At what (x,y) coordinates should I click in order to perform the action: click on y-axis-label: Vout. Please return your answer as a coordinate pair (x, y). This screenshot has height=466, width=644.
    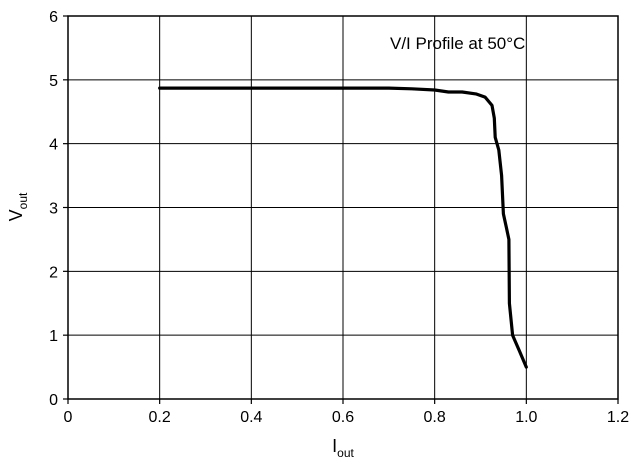
    Looking at the image, I should click on (18, 206).